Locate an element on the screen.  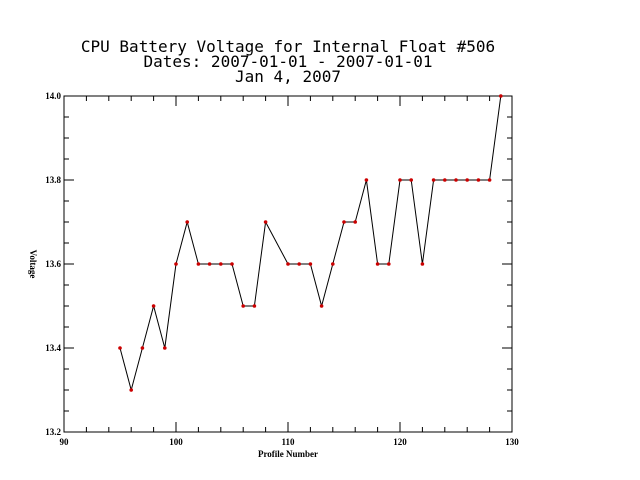
y-tick-label: 13.4 is located at coordinates (53, 348).